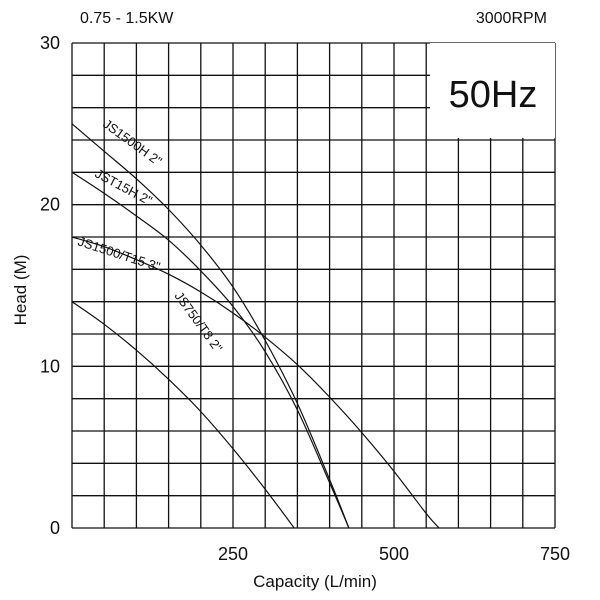  I want to click on frequency-badge-box, so click(492, 90).